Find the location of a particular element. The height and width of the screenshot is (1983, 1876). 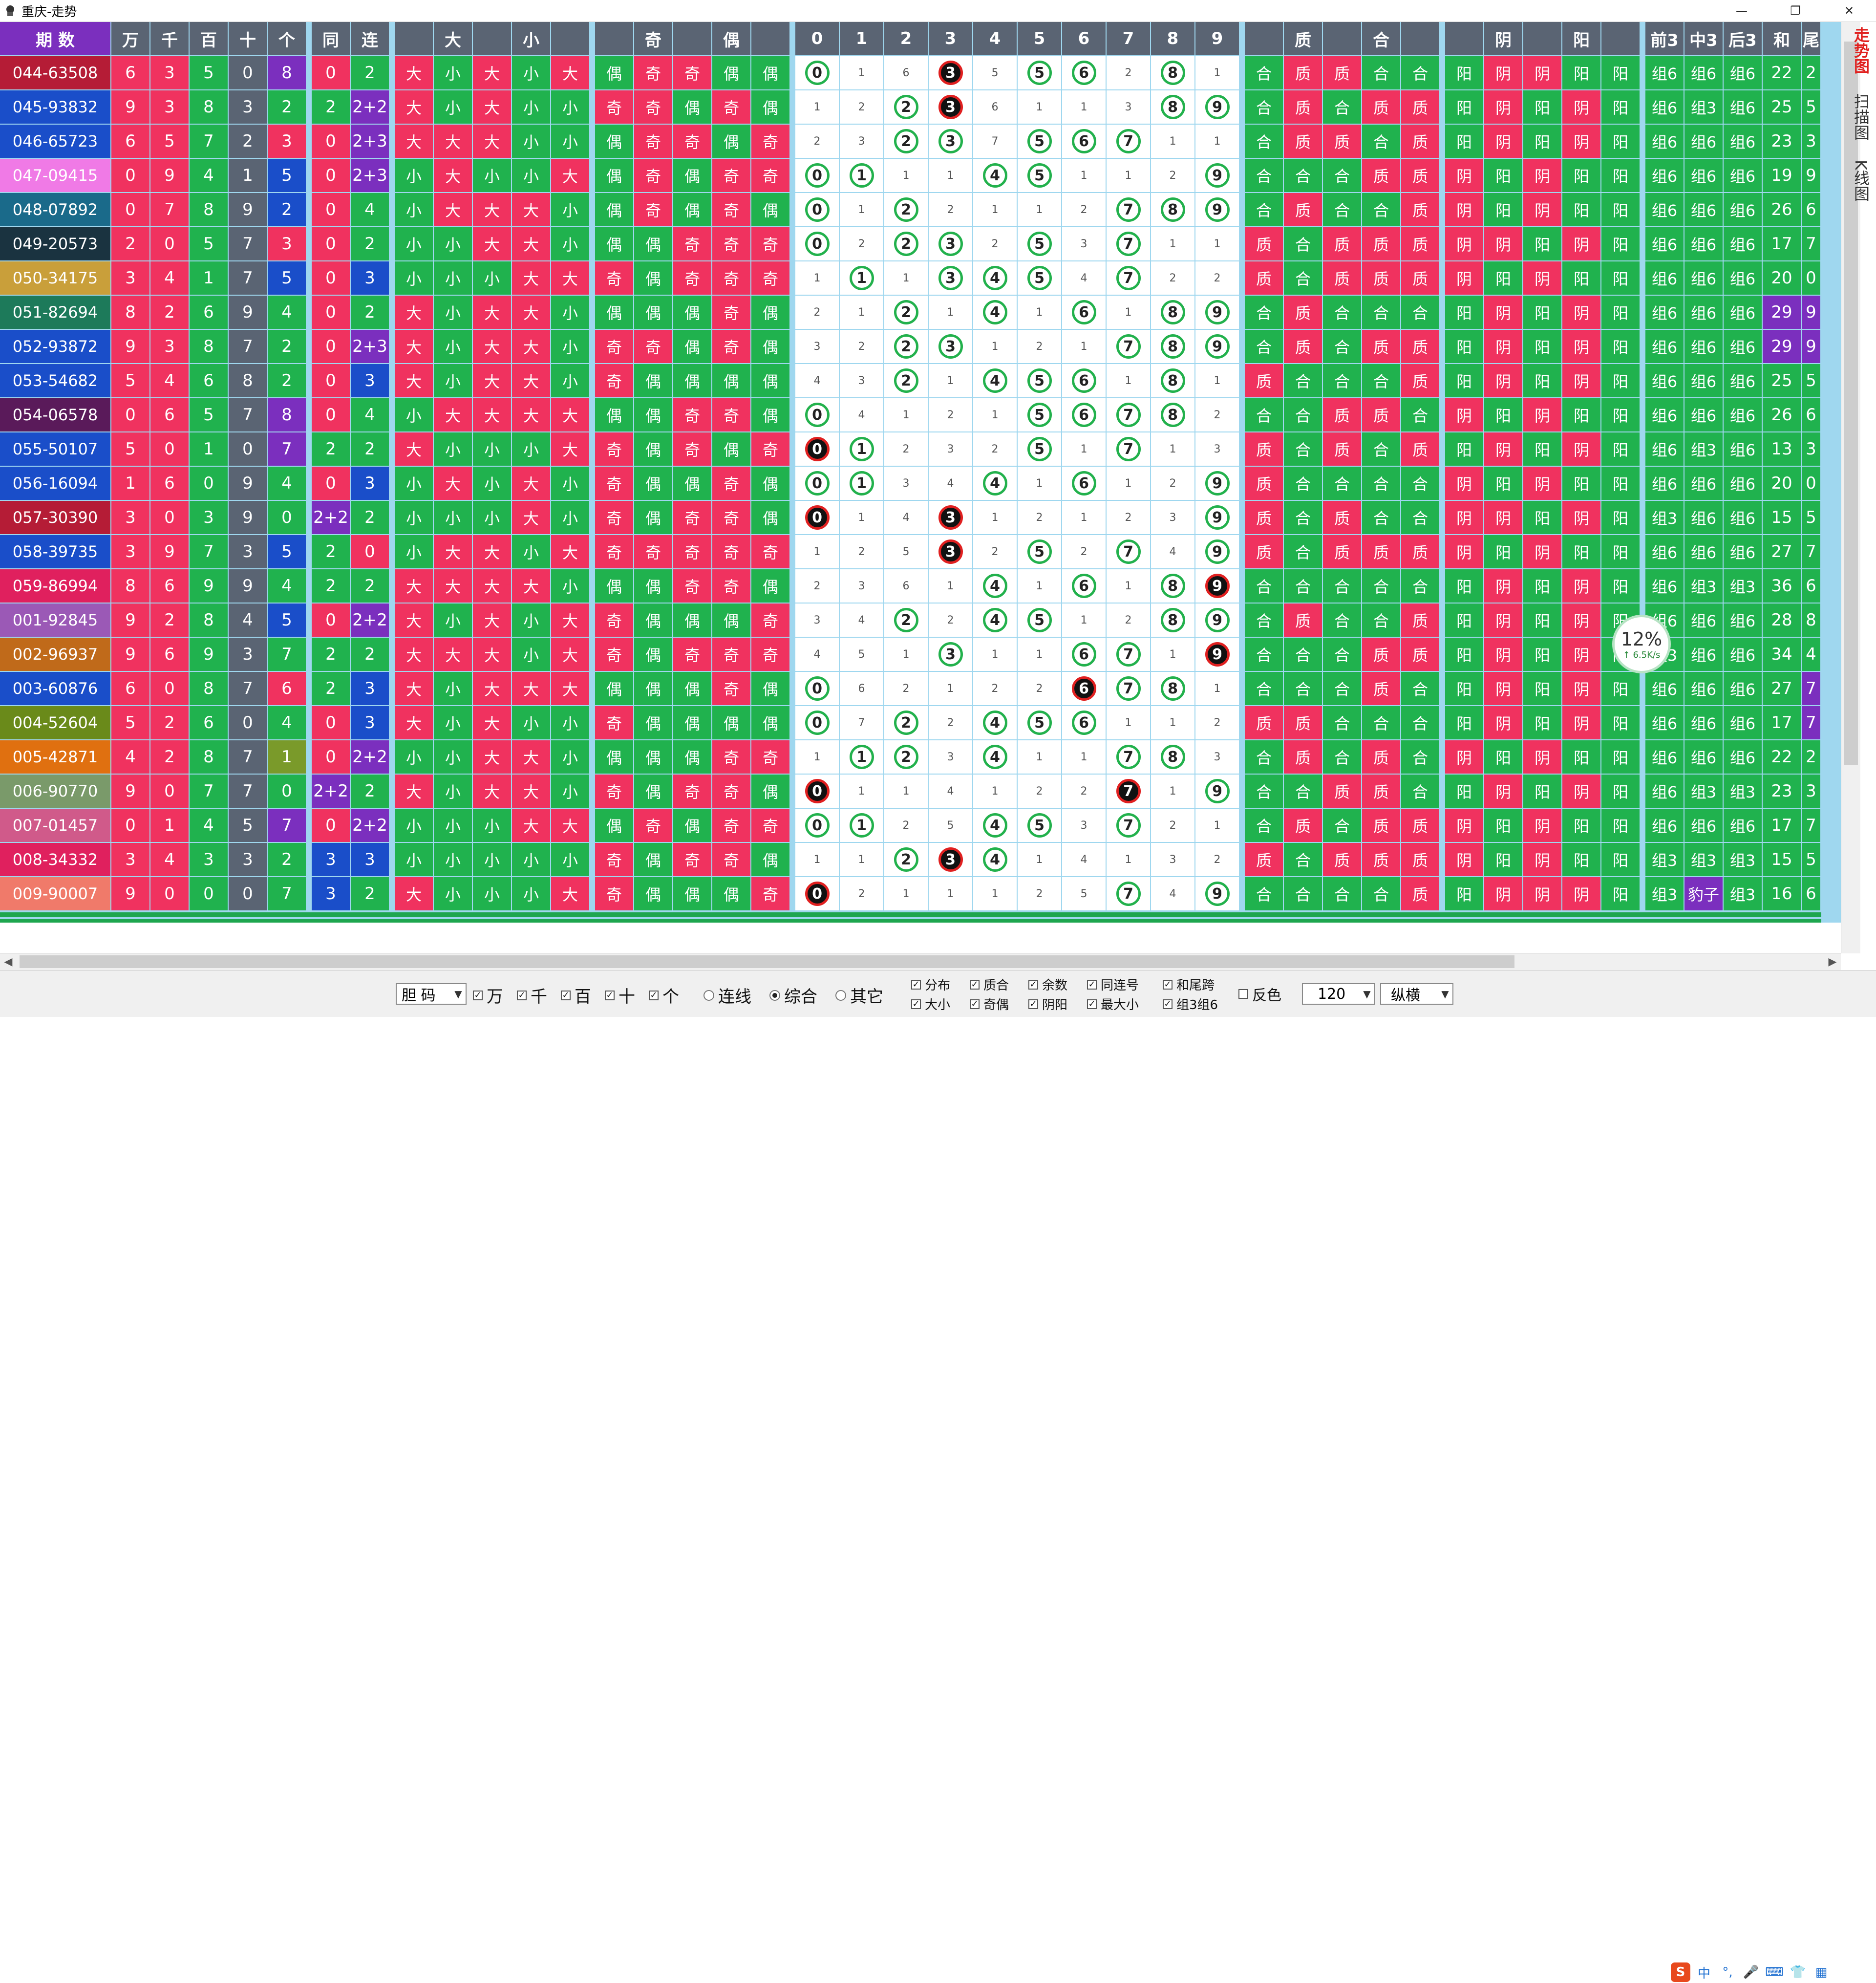

radio-lianxian: 连线 is located at coordinates (727, 995).